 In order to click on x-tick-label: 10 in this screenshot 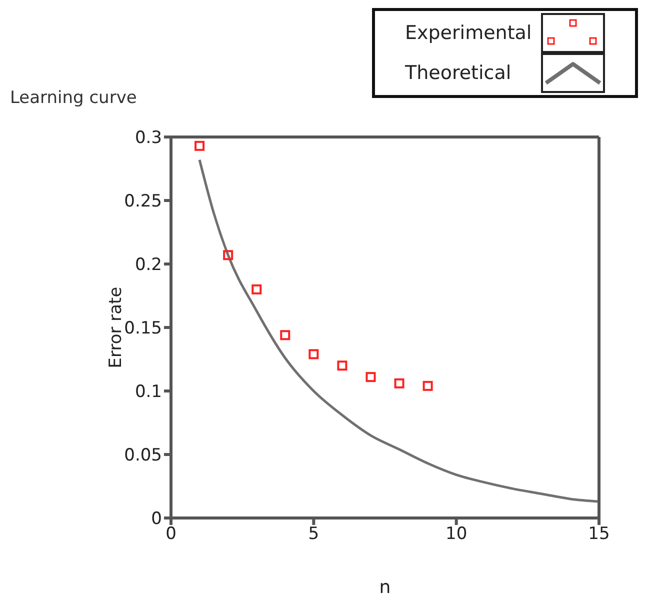, I will do `click(457, 534)`.